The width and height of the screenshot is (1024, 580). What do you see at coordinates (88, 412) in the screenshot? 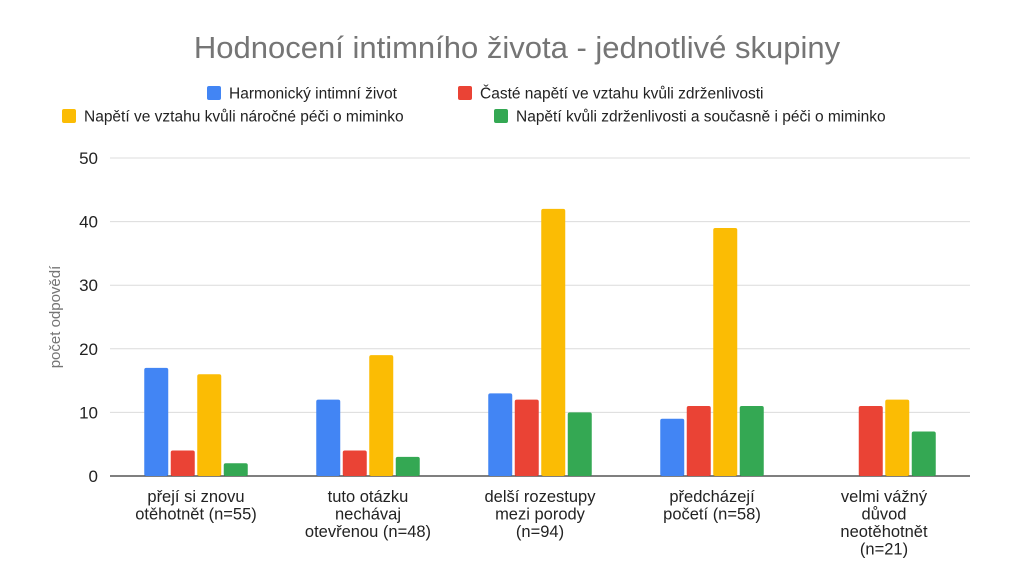
I see `y-tick-label: 10` at bounding box center [88, 412].